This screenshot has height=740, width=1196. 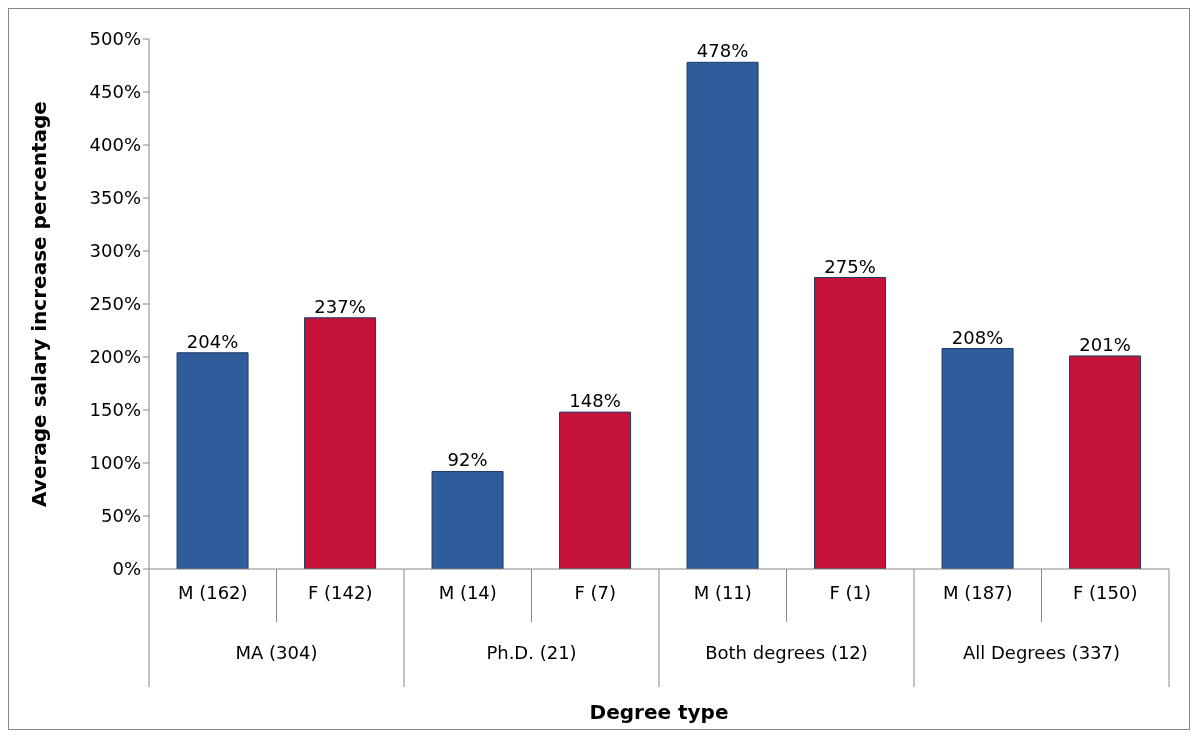 What do you see at coordinates (467, 592) in the screenshot?
I see `x-tick-label: M (14)` at bounding box center [467, 592].